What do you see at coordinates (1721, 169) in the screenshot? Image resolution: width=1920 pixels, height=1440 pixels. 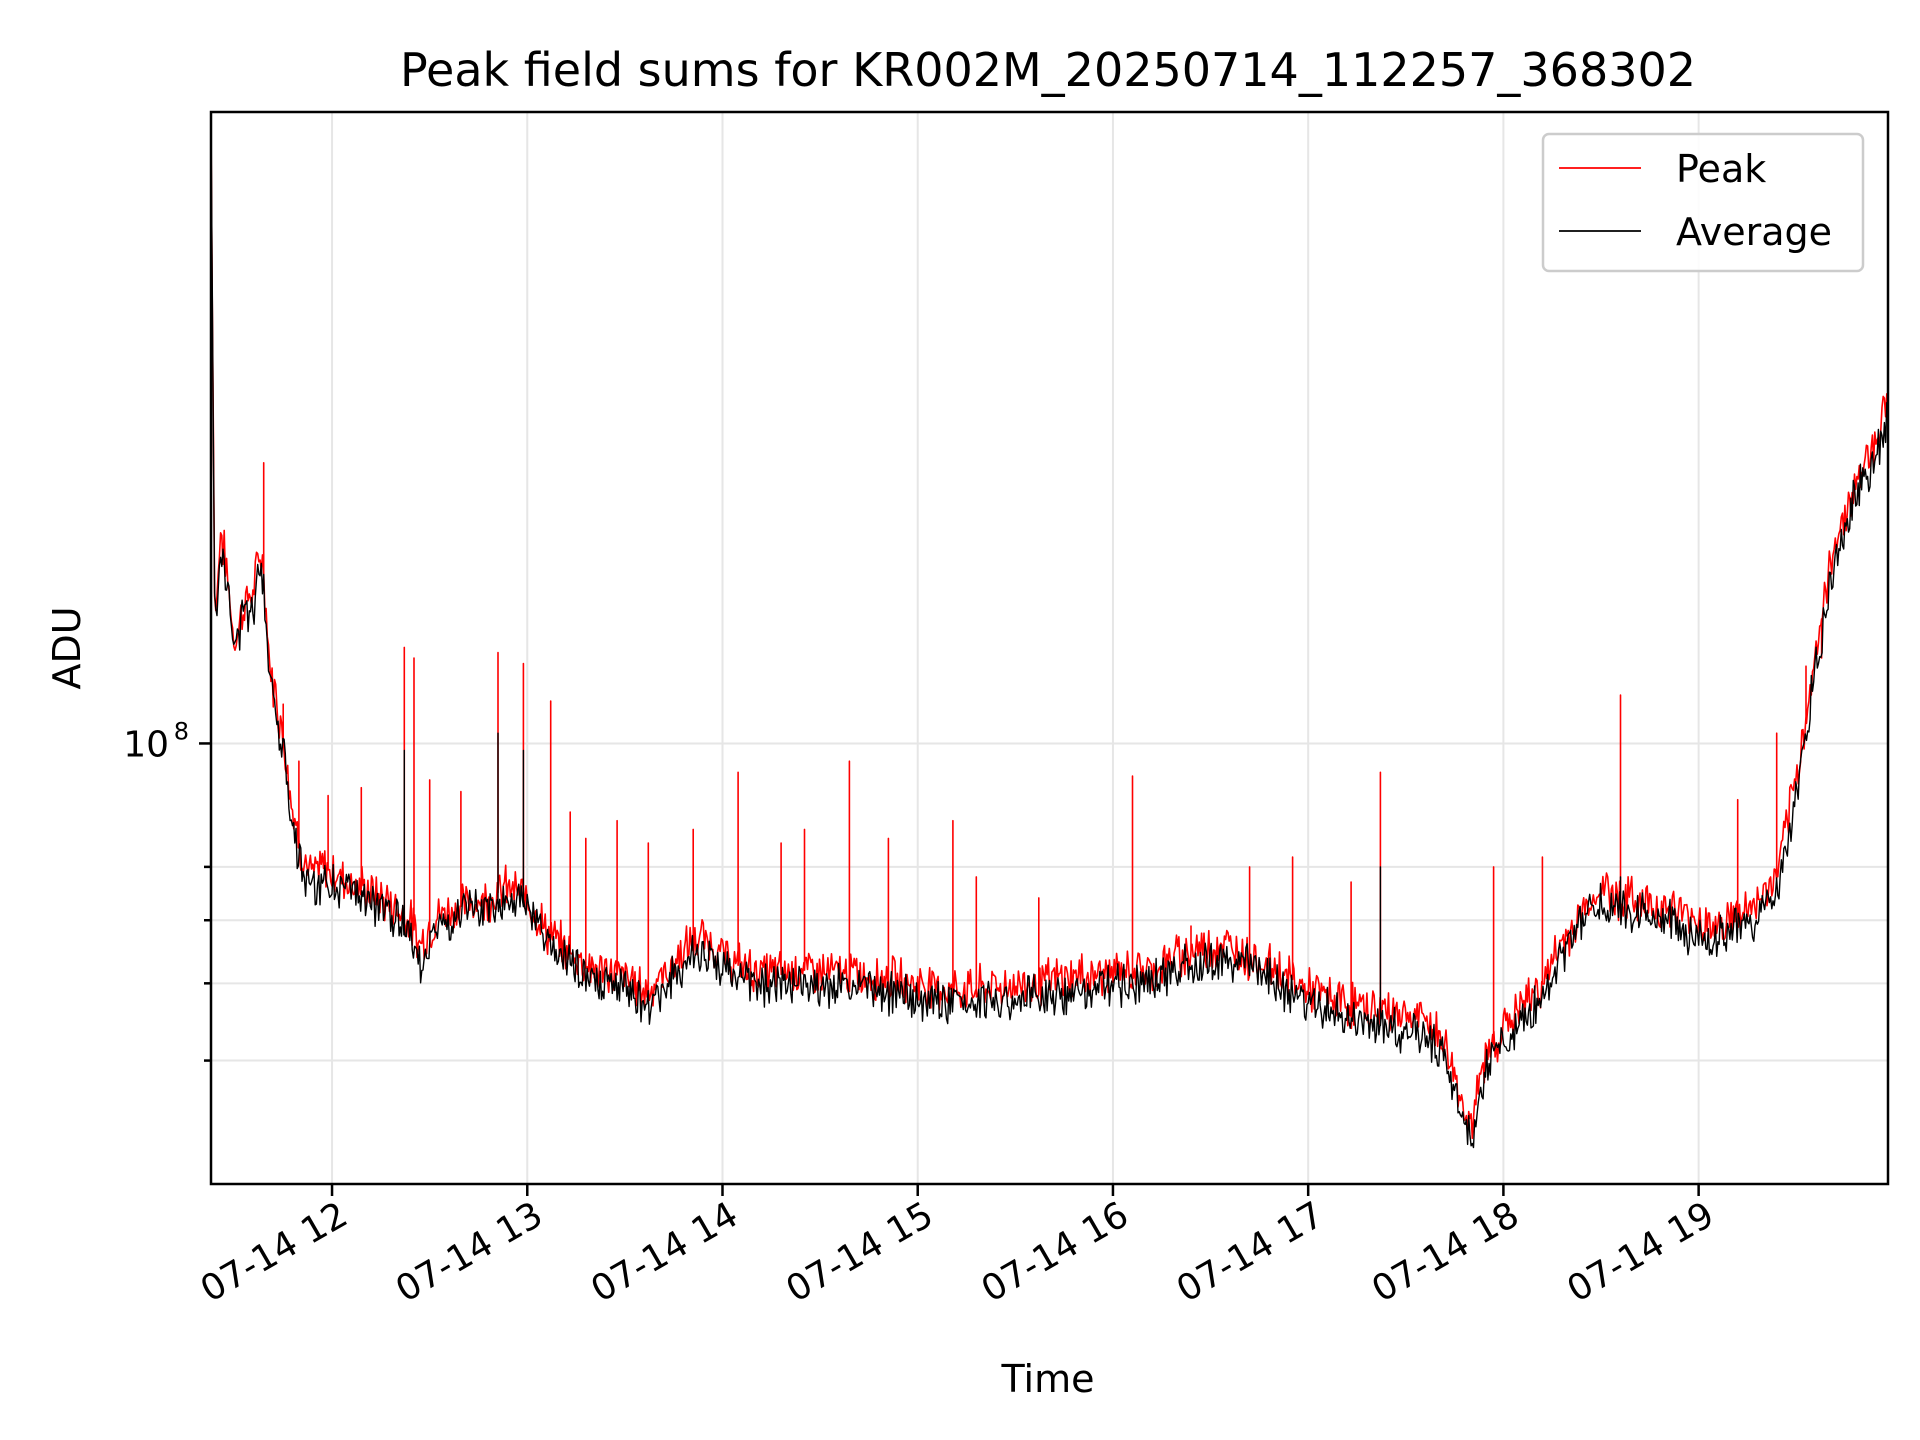 I see `legend-label-peak: Peak` at bounding box center [1721, 169].